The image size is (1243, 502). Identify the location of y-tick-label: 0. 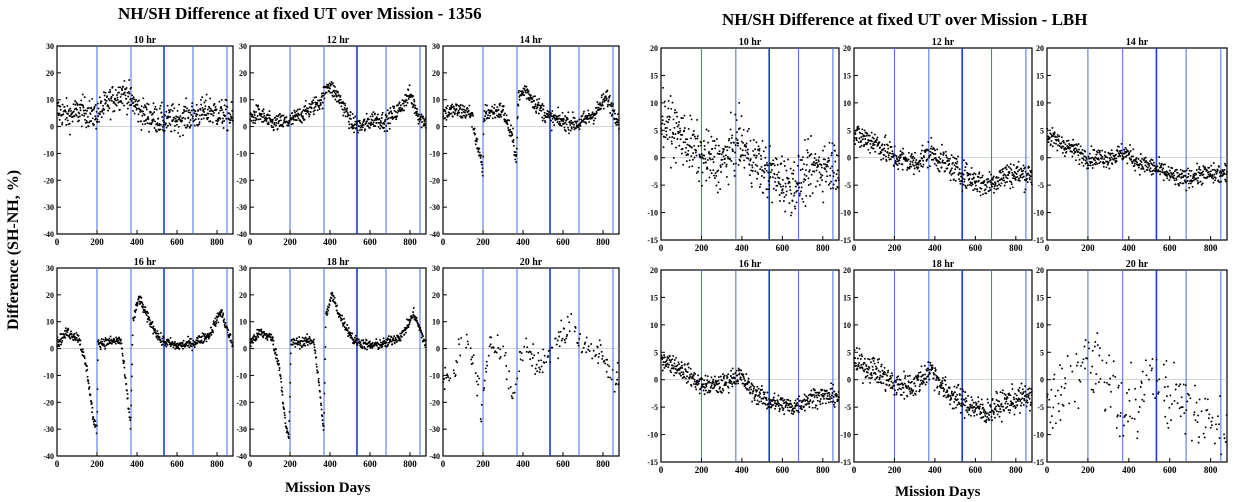
(1042, 158).